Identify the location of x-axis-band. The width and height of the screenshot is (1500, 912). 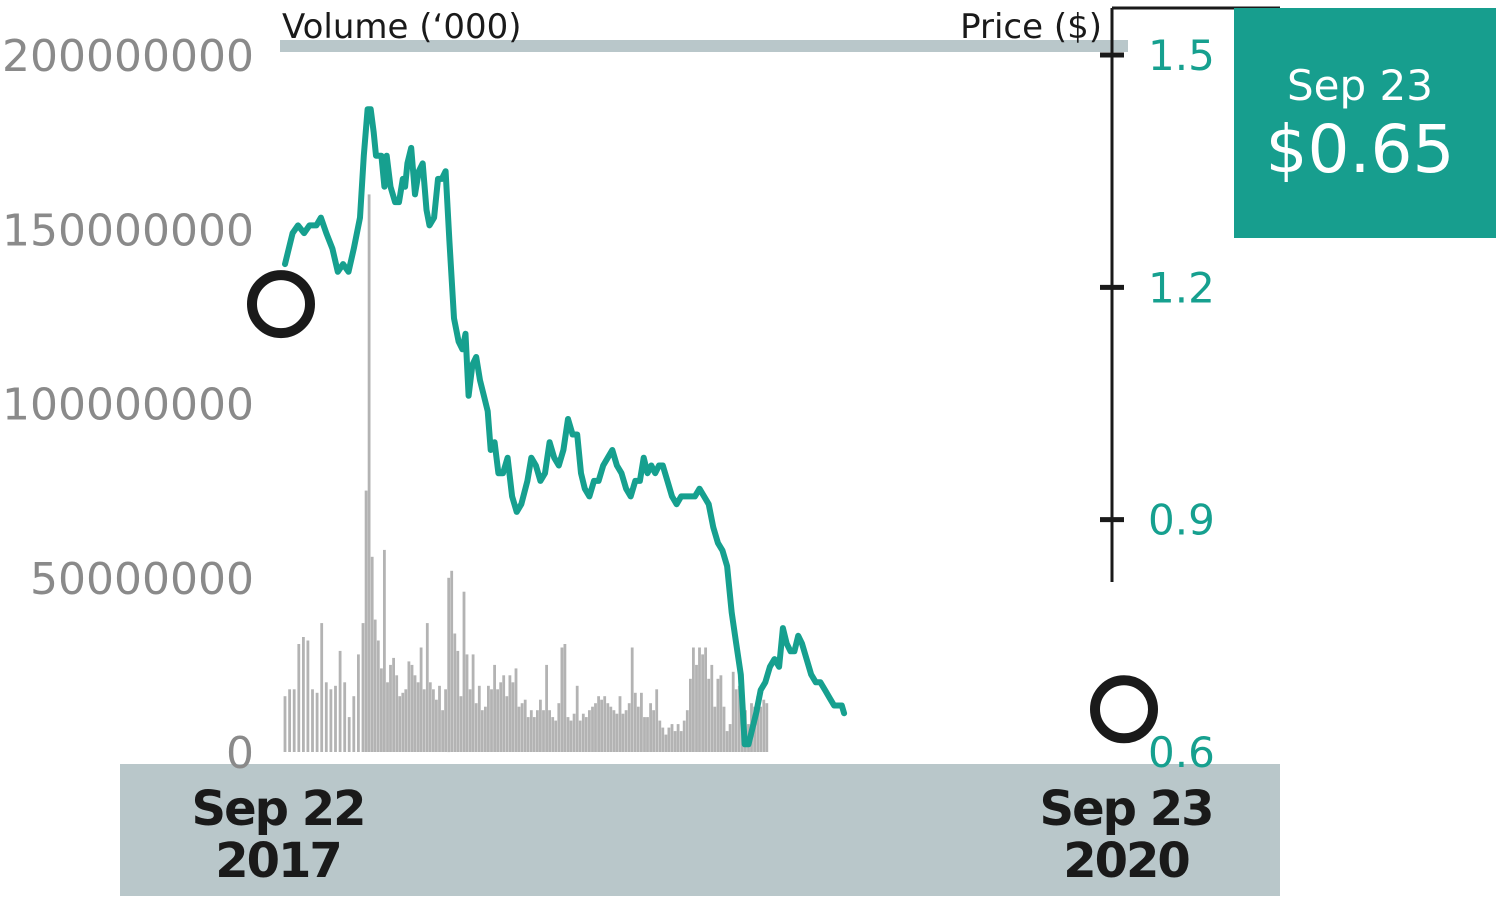
(700, 830).